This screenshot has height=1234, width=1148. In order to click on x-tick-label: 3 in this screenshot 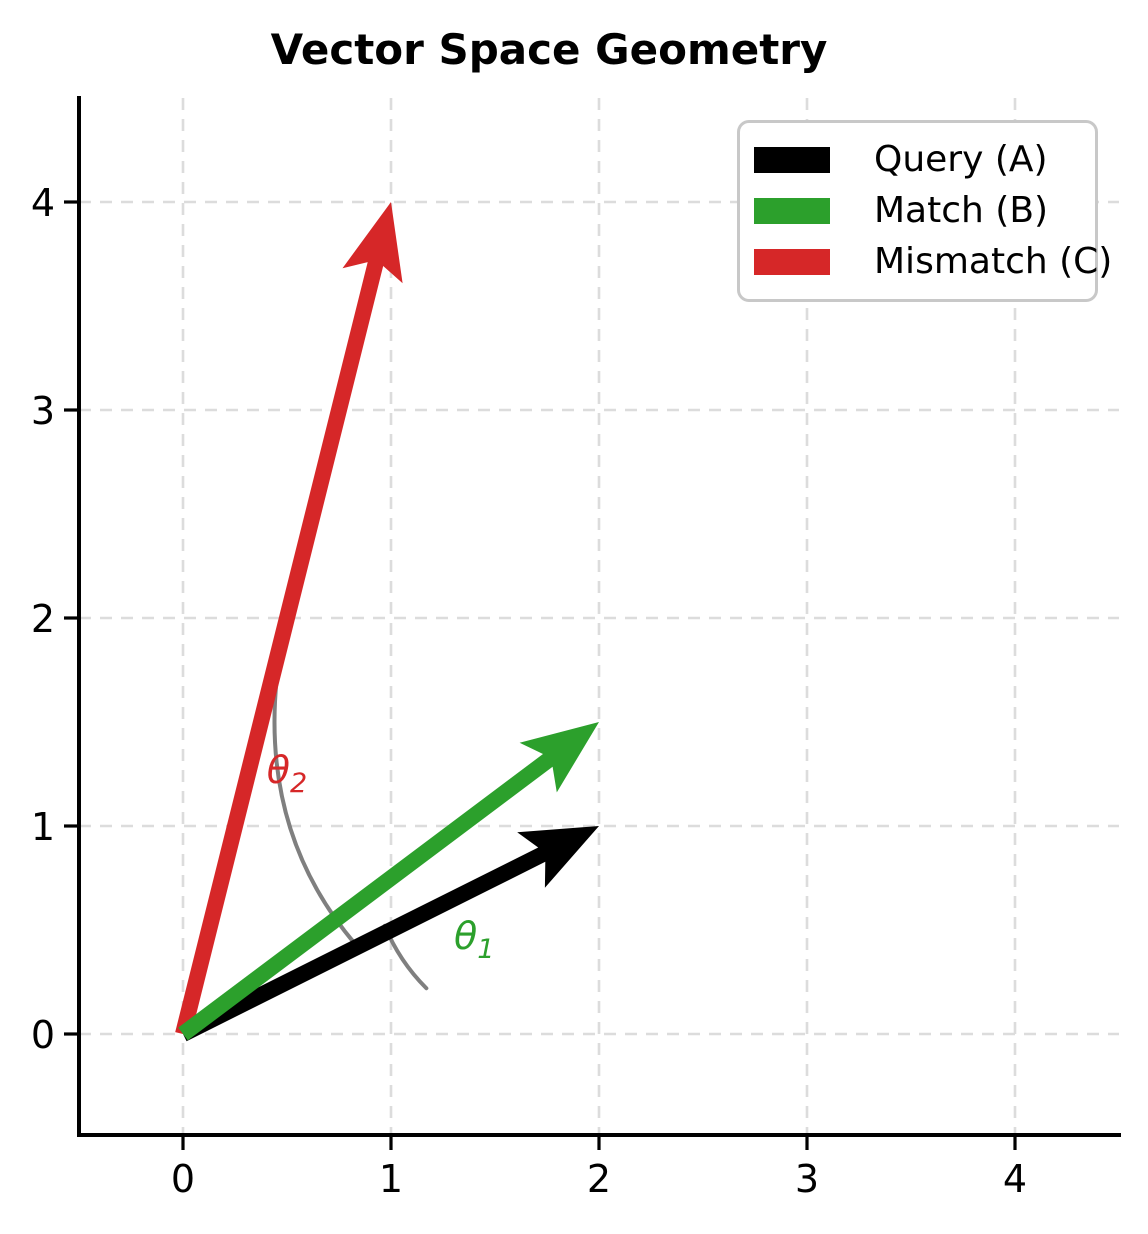, I will do `click(807, 1179)`.